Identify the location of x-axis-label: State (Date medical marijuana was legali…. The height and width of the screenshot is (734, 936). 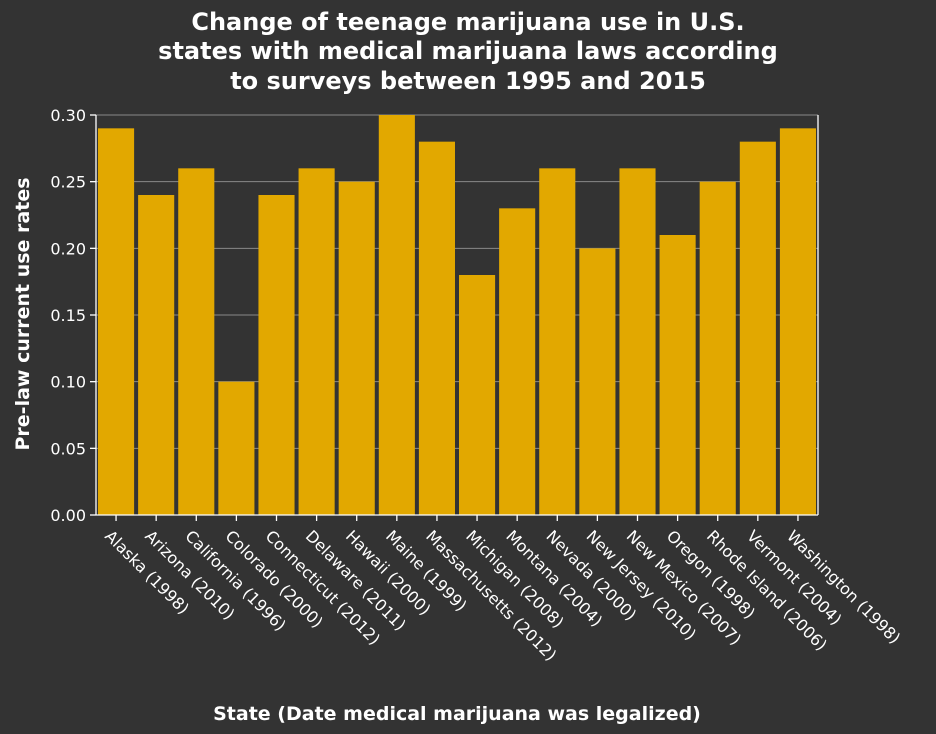
(457, 714).